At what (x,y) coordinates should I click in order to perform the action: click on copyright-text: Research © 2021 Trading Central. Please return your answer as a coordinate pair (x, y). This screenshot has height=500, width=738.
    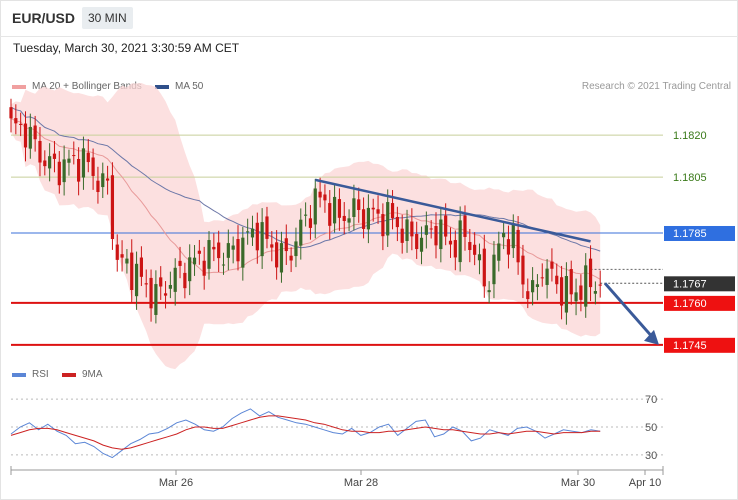
    Looking at the image, I should click on (656, 86).